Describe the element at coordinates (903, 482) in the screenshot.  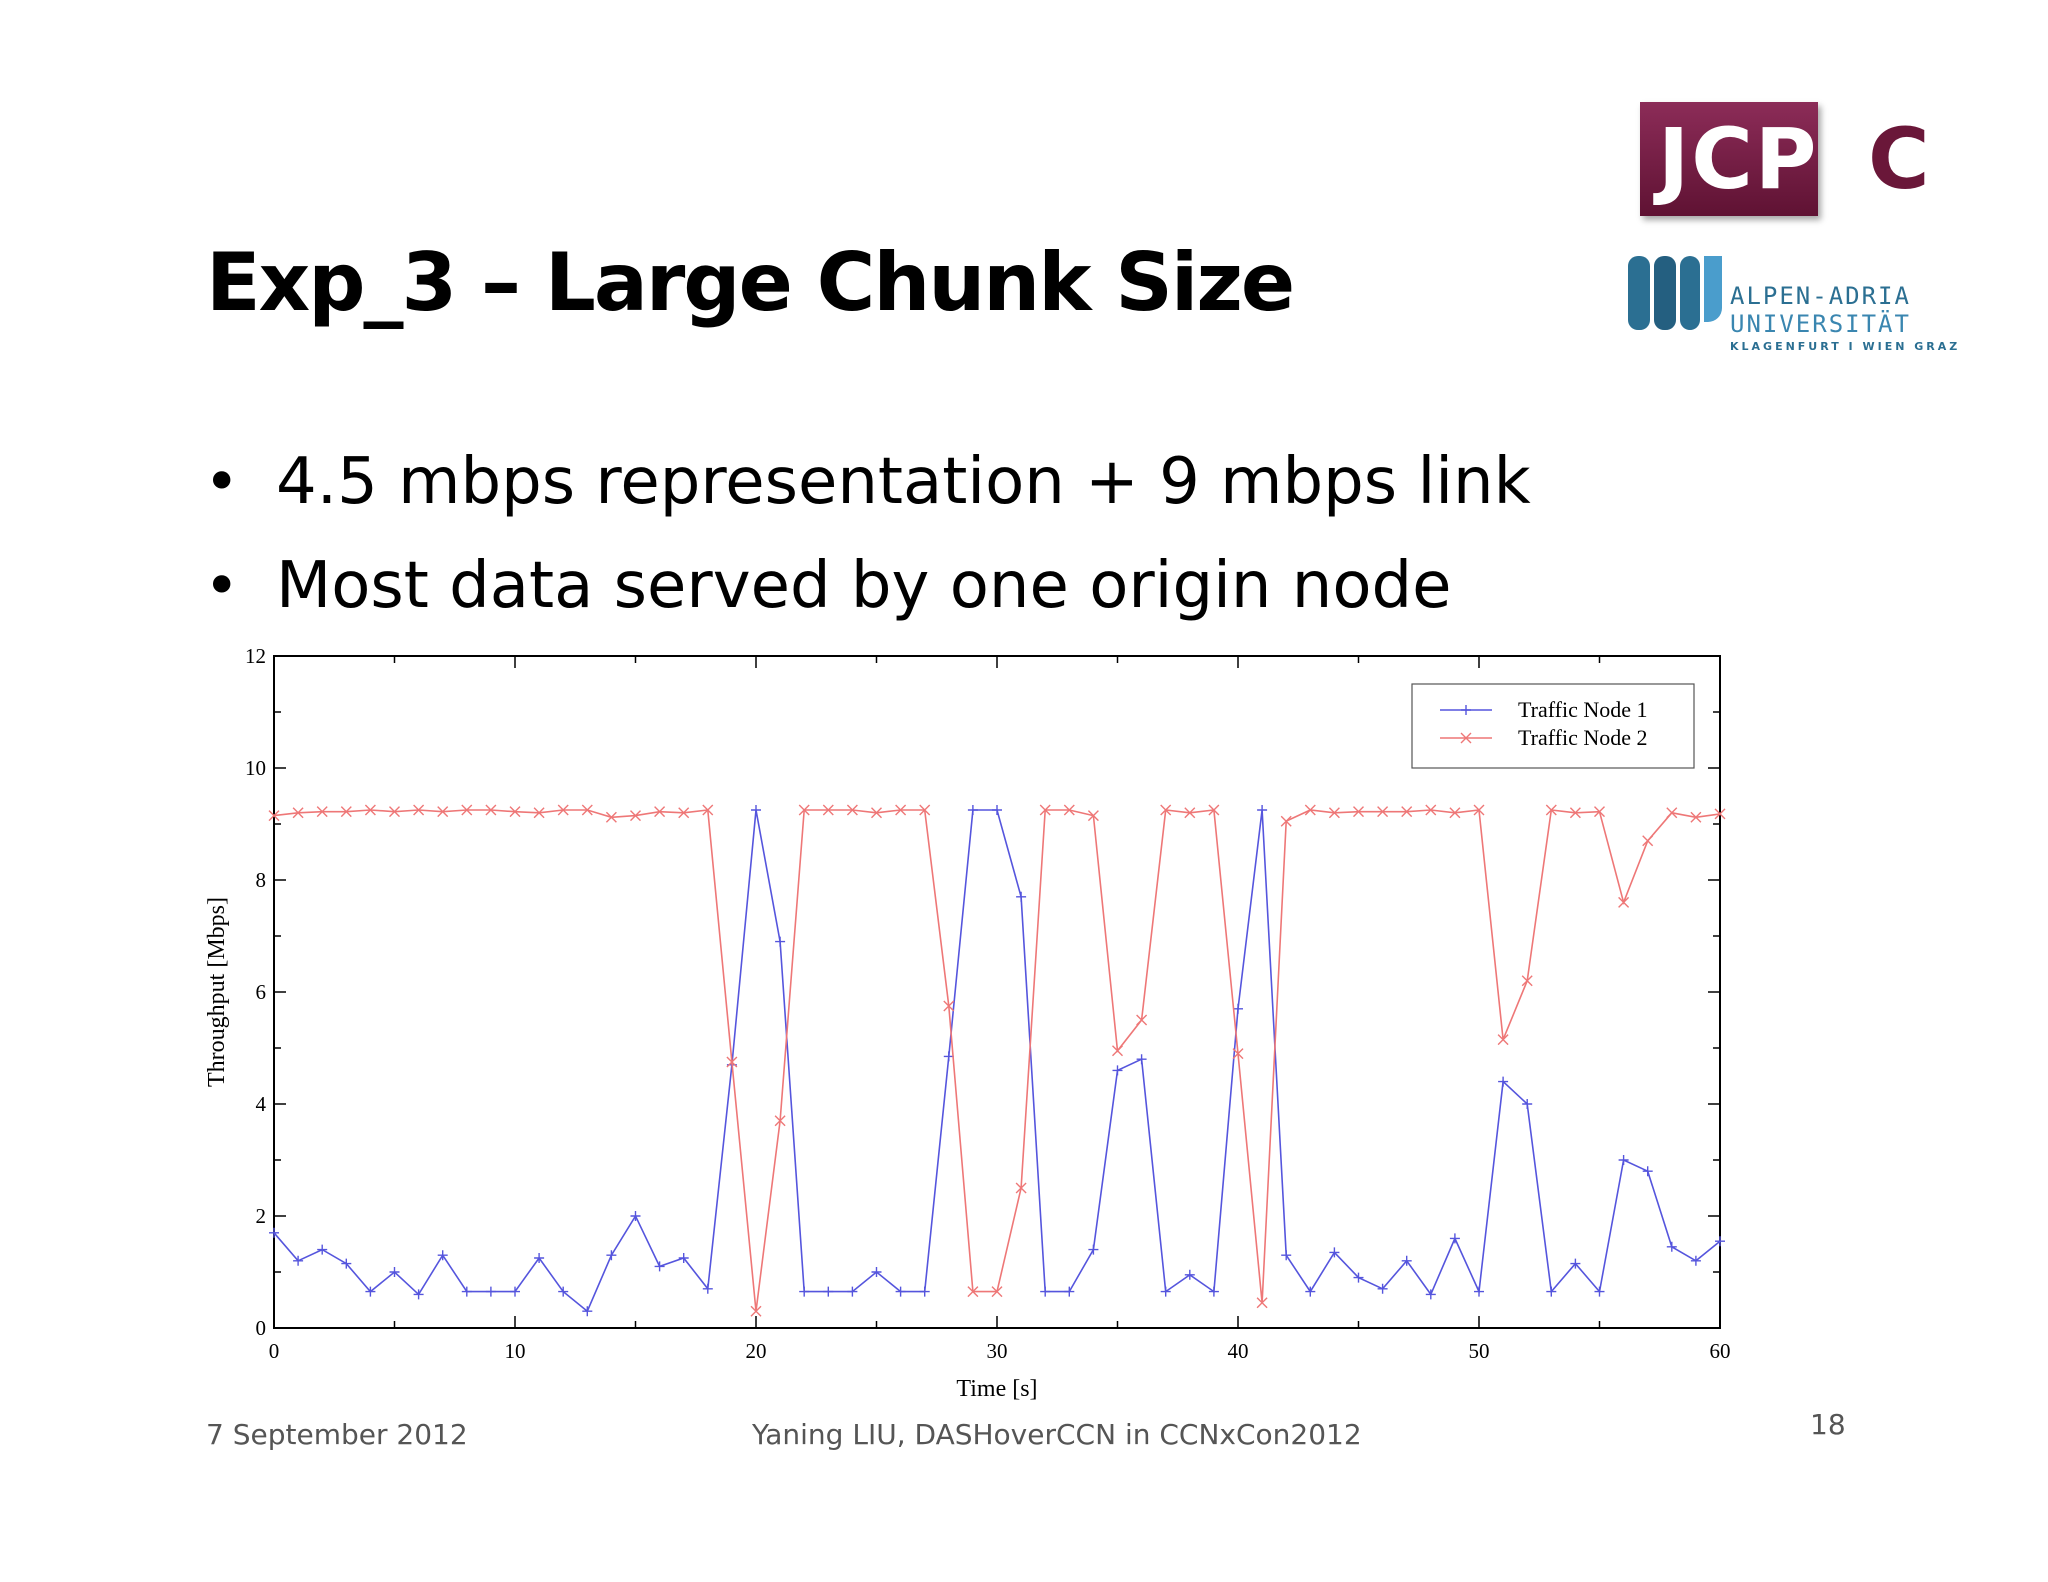
I see `bullet-text: 4.5 mbps representation + 9 mbps link` at that location.